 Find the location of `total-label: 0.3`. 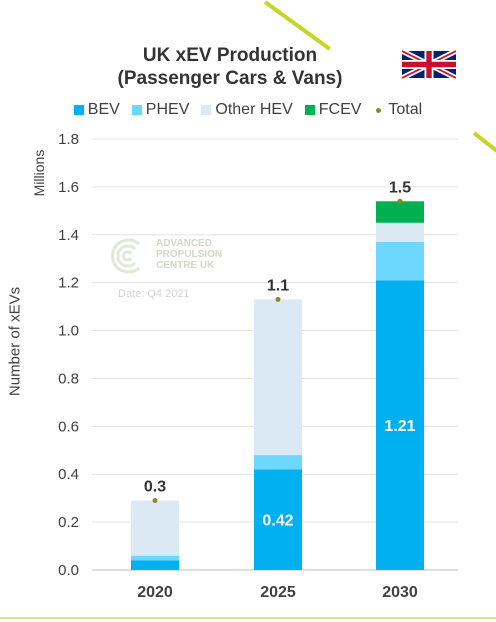

total-label: 0.3 is located at coordinates (155, 487).